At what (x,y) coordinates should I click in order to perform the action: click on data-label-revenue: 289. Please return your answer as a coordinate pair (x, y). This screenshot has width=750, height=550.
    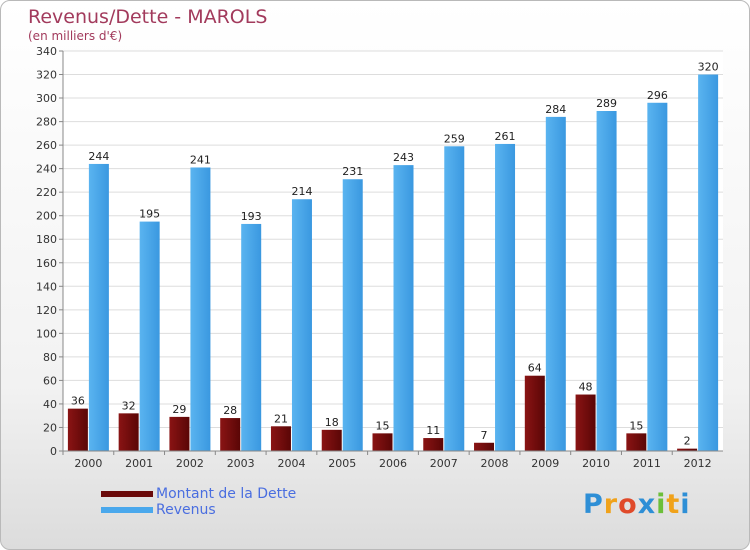
    Looking at the image, I should click on (606, 103).